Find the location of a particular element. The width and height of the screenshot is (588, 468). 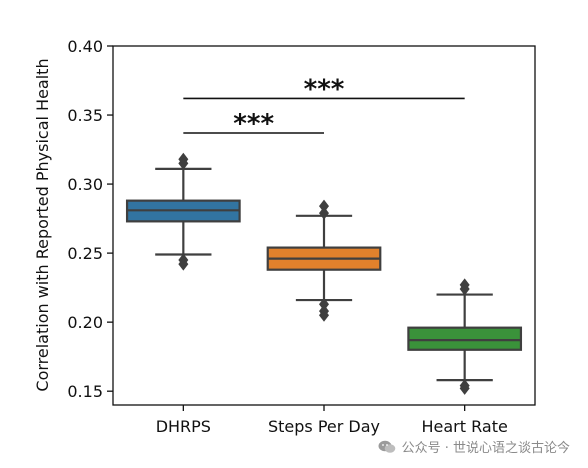

y-tick-label: 0.20 is located at coordinates (85, 322).